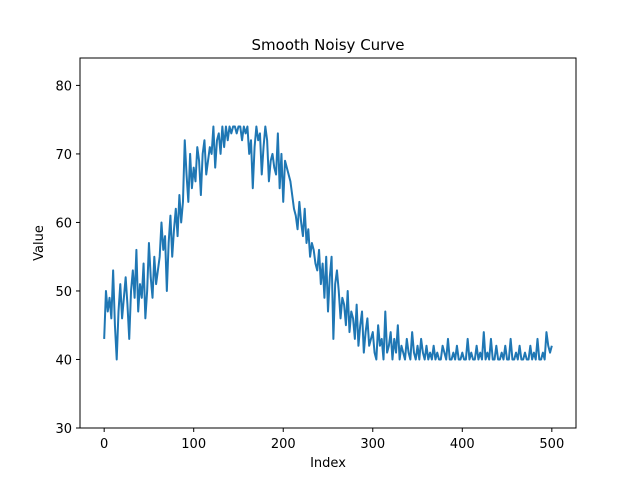 This screenshot has width=640, height=480. I want to click on x-axis-label: Index, so click(328, 463).